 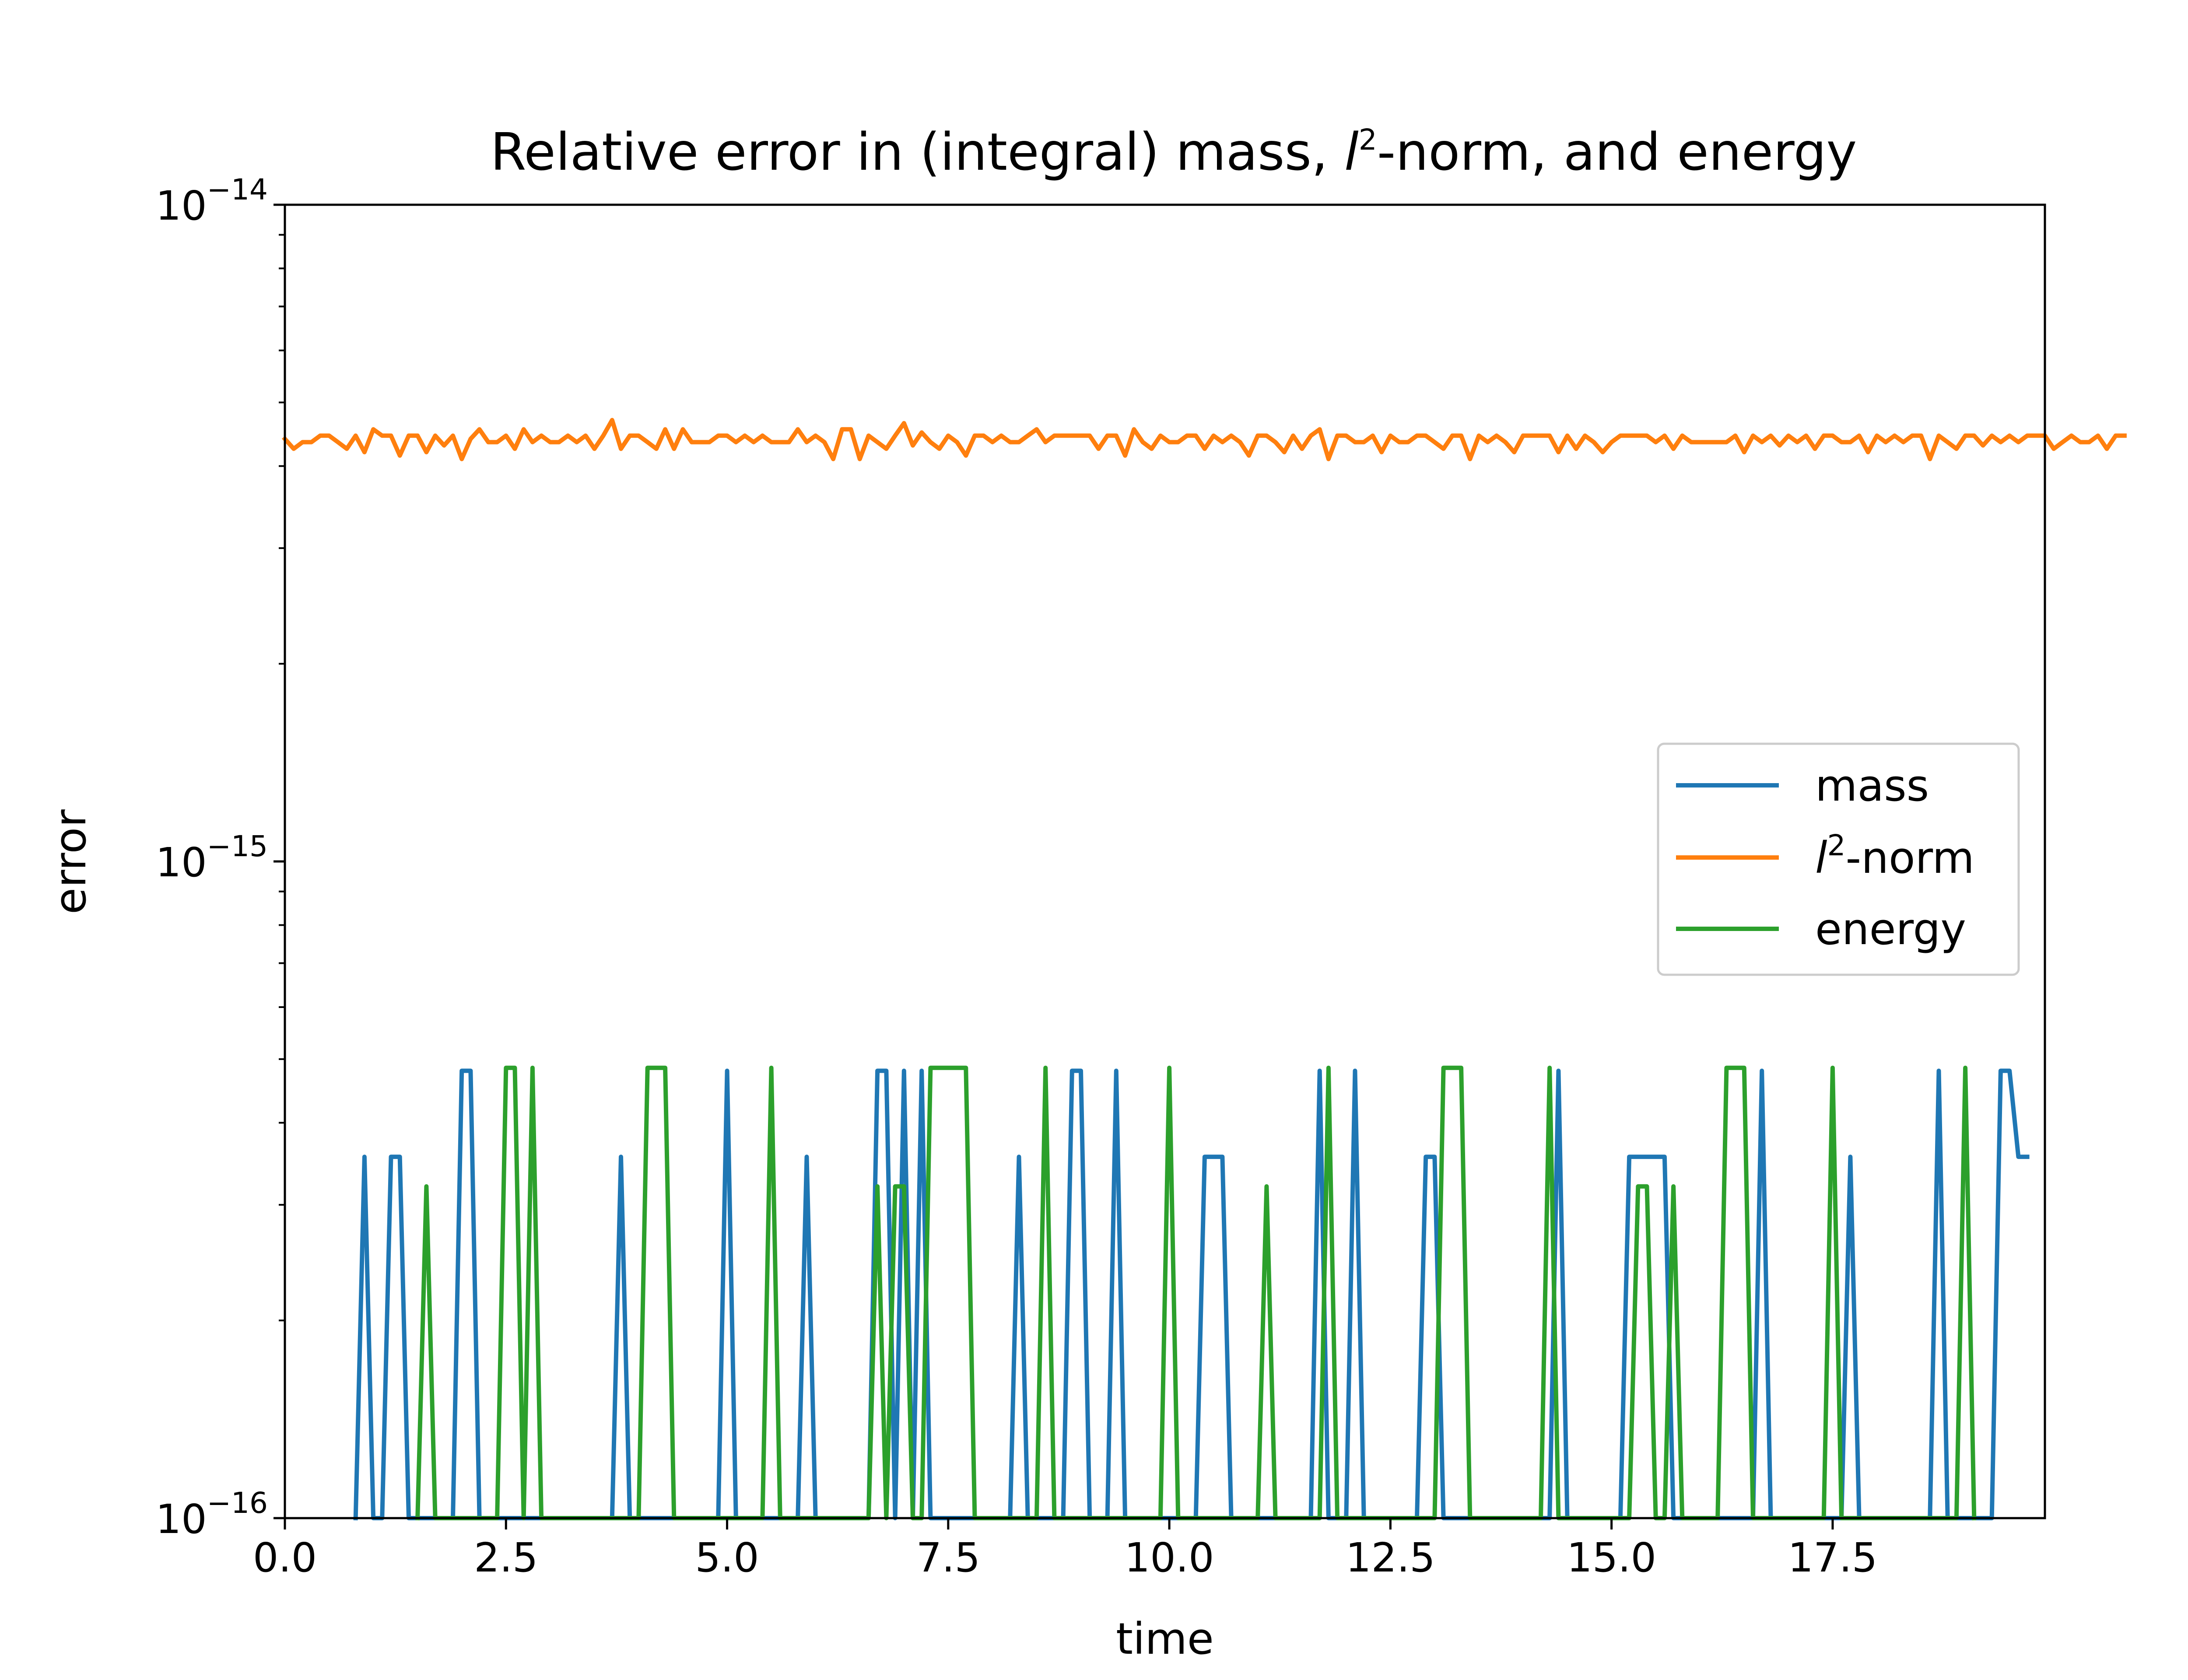 What do you see at coordinates (212, 1514) in the screenshot?
I see `y-tick-label: 10−16` at bounding box center [212, 1514].